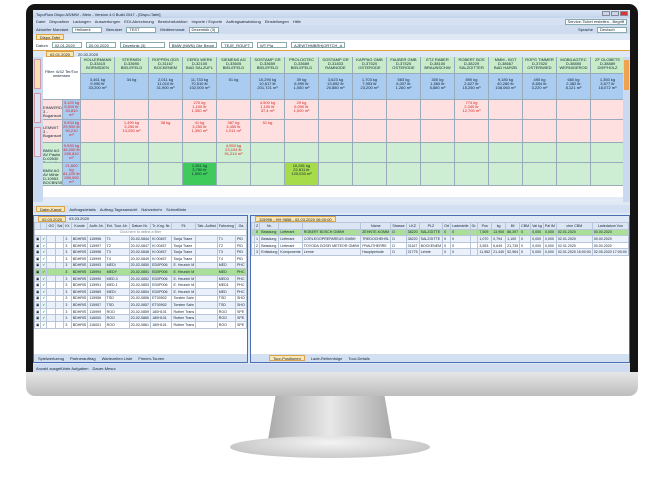 This screenshot has width=656, height=495. What do you see at coordinates (438, 87) in the screenshot?
I see `customer-sum: 300 kg 1,560 ltr 5,880 m³` at bounding box center [438, 87].